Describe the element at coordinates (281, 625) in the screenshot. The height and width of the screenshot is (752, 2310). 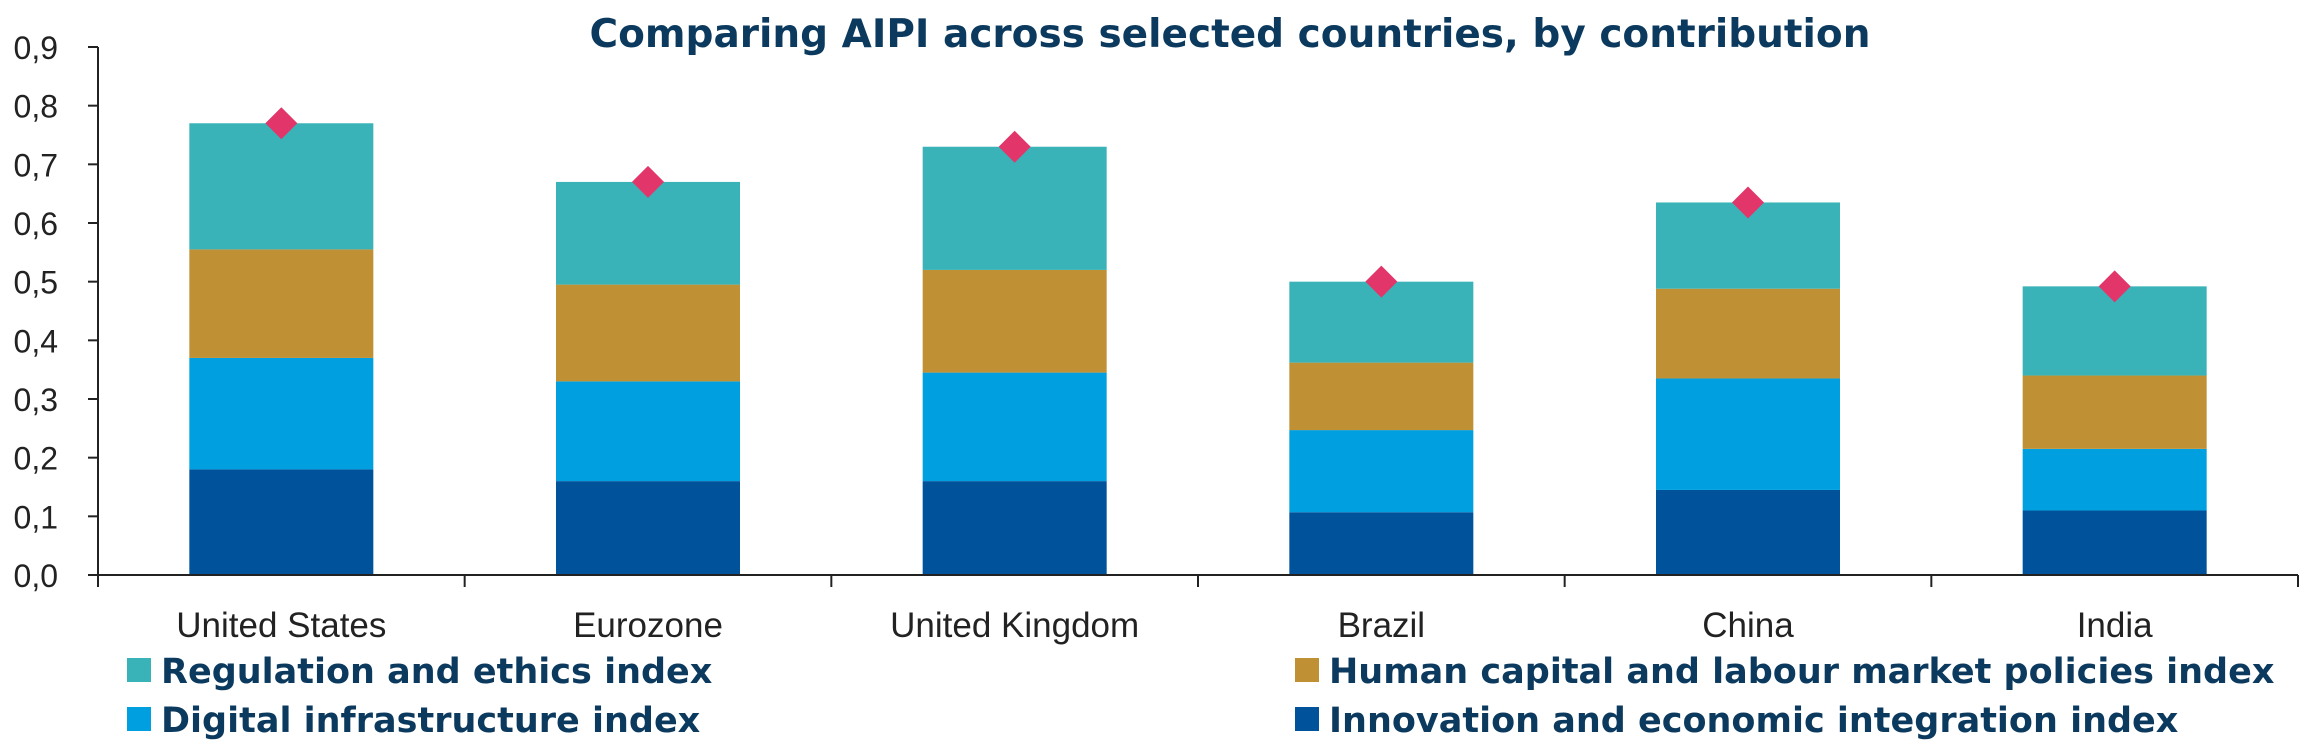
I see `x-tick-label-united-states: United States` at that location.